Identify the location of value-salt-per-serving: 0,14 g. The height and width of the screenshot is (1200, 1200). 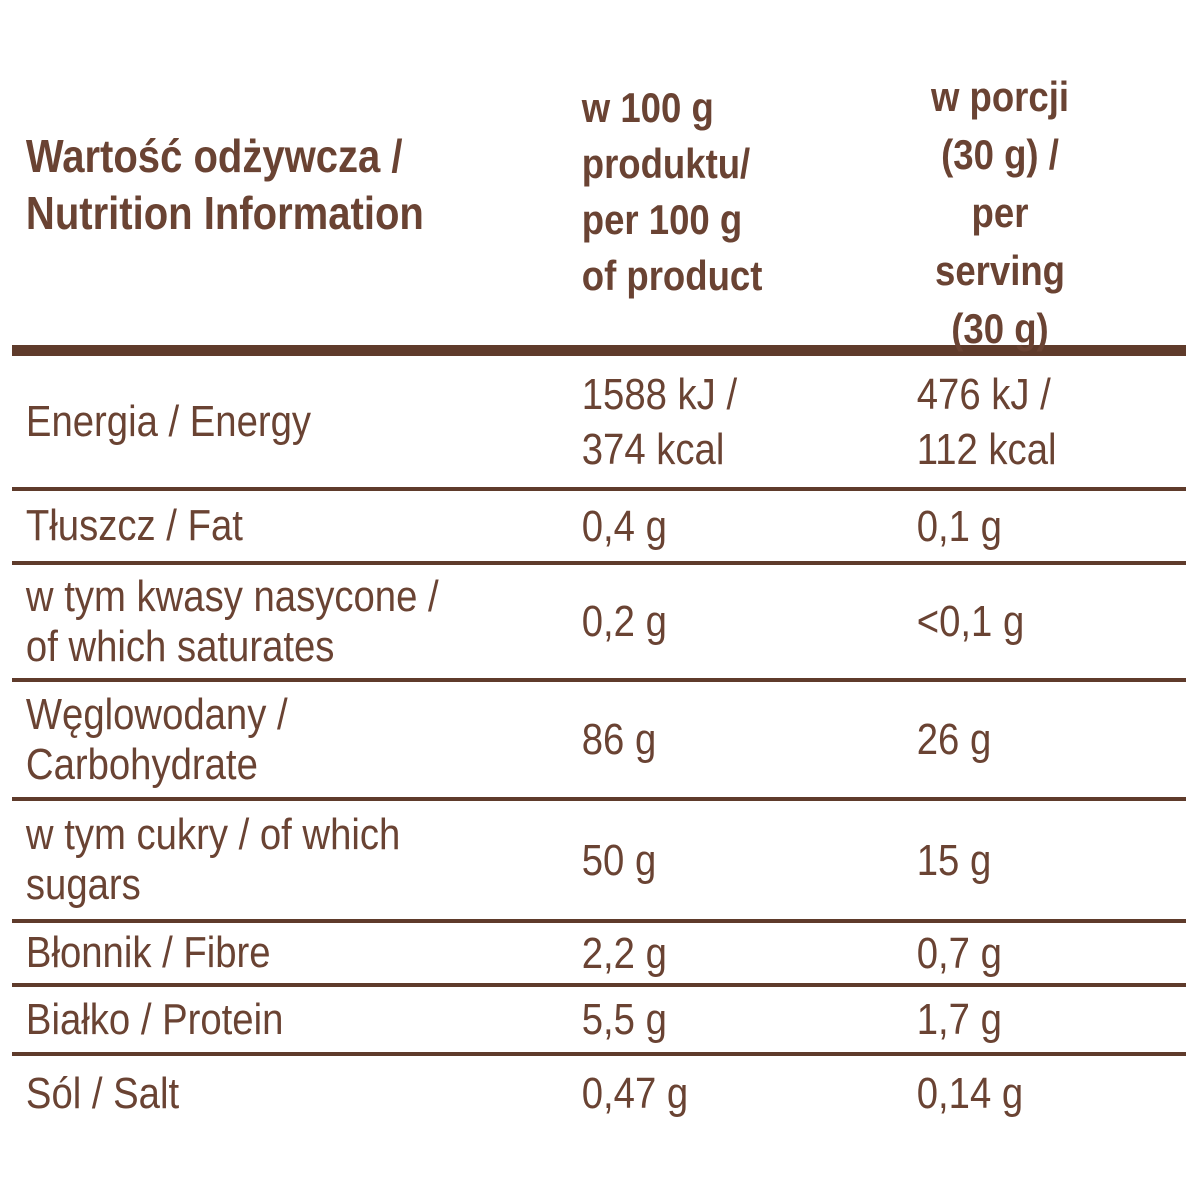
(970, 1093).